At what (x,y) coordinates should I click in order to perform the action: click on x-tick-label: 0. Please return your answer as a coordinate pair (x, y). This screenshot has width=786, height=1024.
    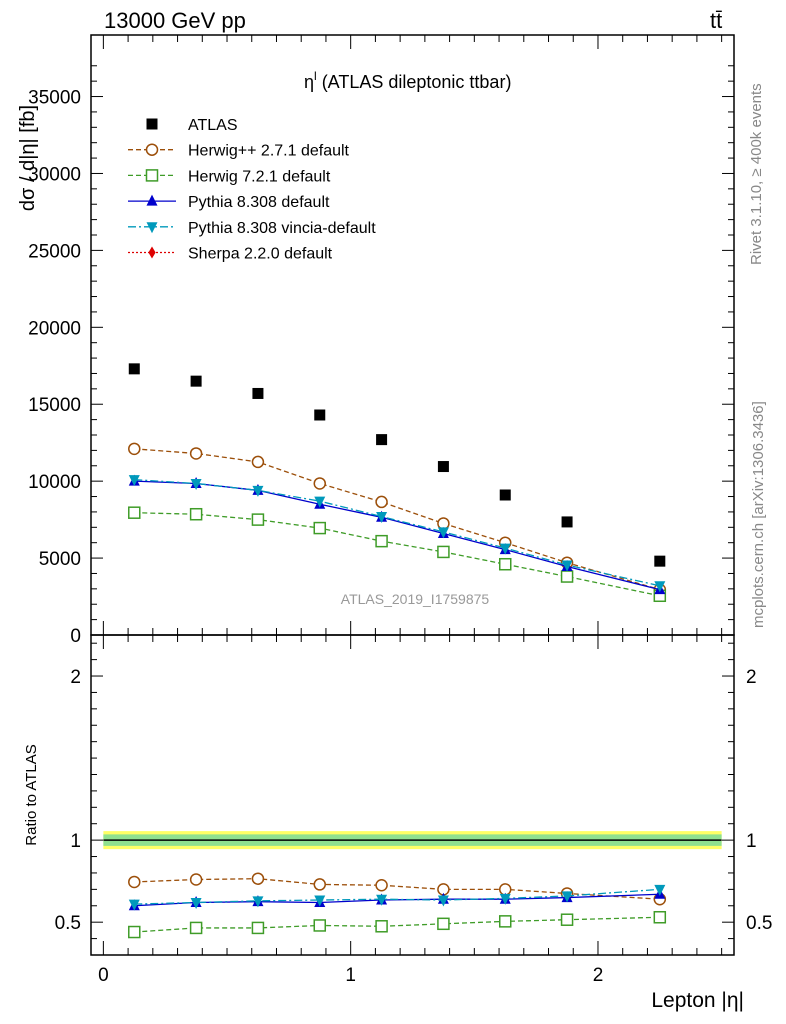
    Looking at the image, I should click on (103, 975).